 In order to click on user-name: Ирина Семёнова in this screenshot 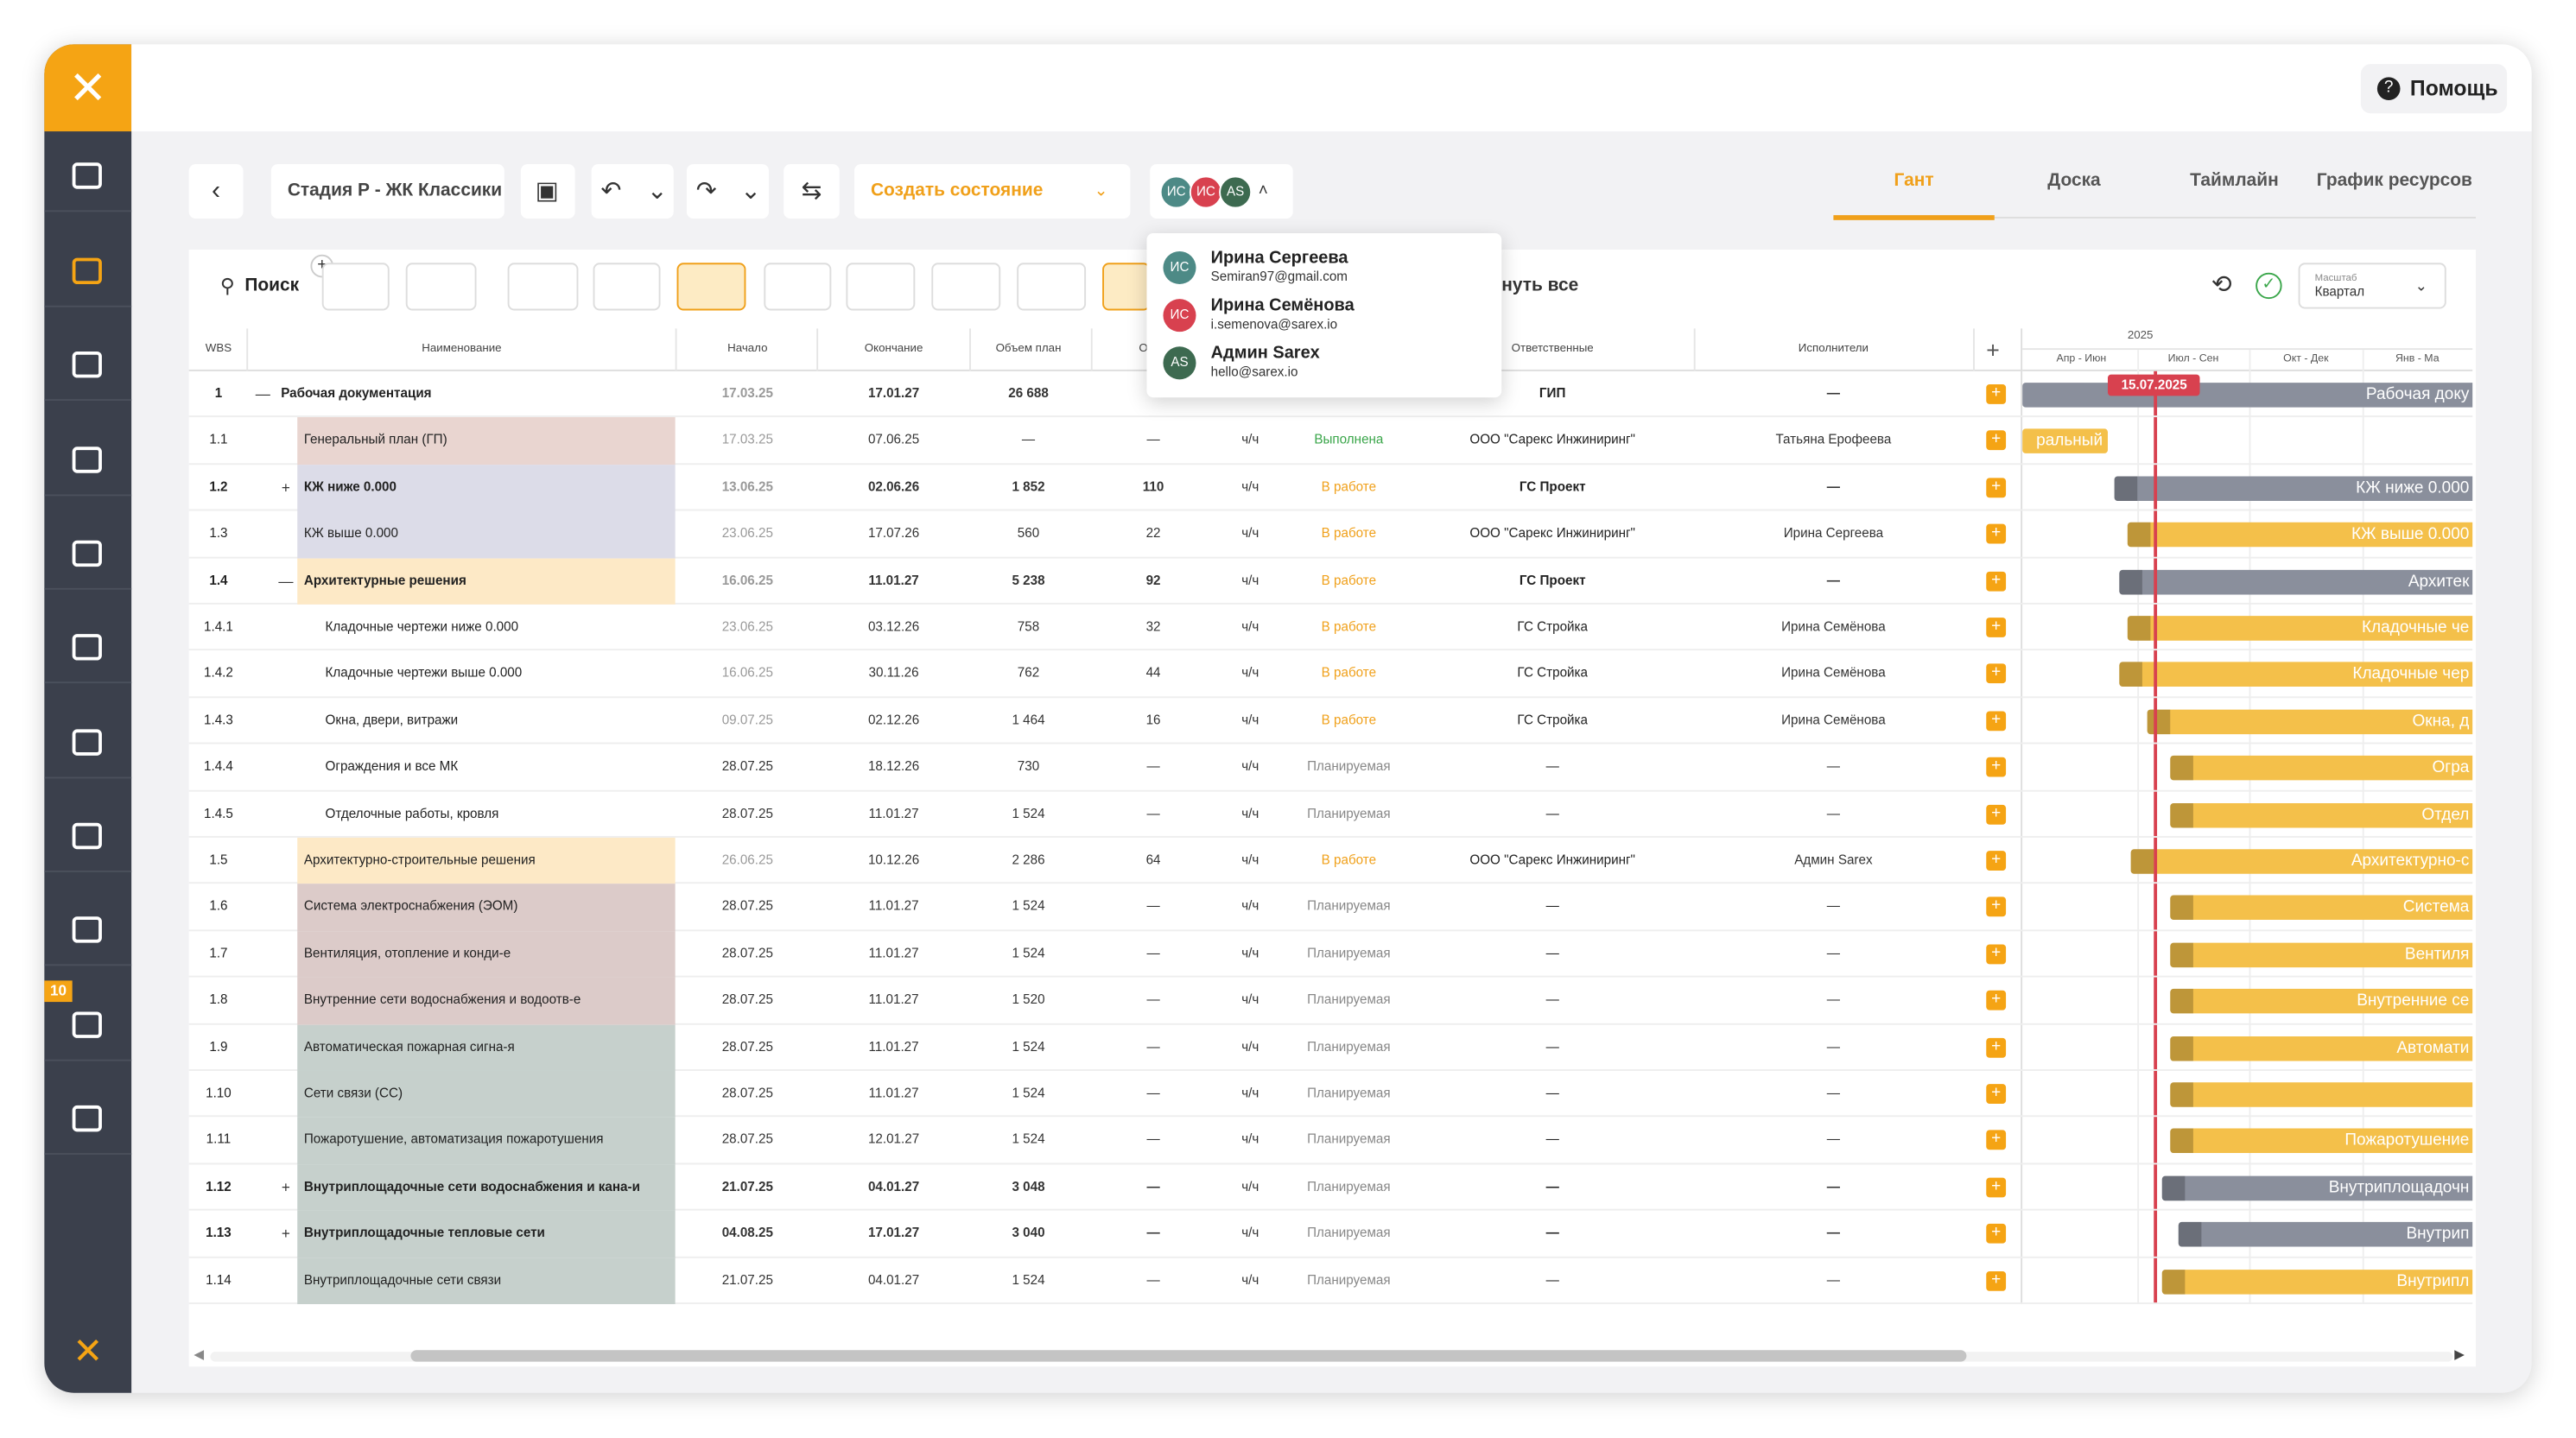, I will do `click(1282, 305)`.